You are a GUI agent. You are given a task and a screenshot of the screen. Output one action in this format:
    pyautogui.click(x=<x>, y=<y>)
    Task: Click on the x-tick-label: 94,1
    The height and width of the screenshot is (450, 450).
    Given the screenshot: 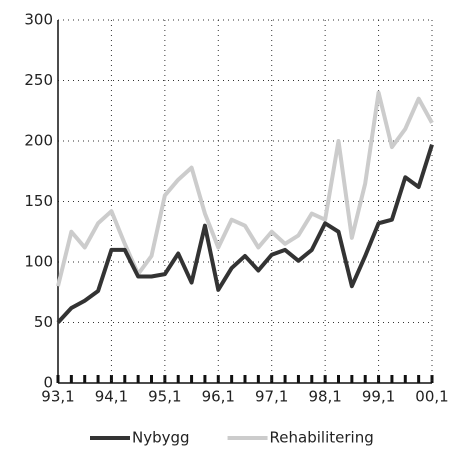 What is the action you would take?
    pyautogui.click(x=111, y=397)
    